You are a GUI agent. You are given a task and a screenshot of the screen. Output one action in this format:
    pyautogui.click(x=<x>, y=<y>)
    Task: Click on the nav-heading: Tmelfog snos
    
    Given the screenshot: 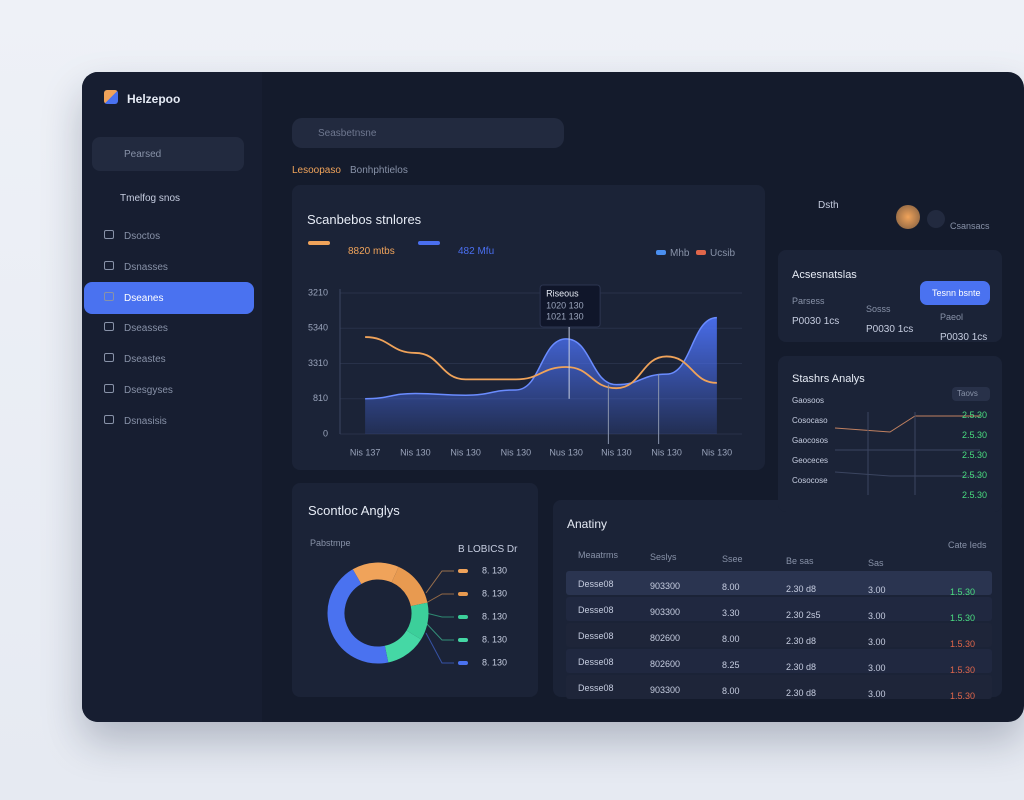 What is the action you would take?
    pyautogui.click(x=150, y=198)
    